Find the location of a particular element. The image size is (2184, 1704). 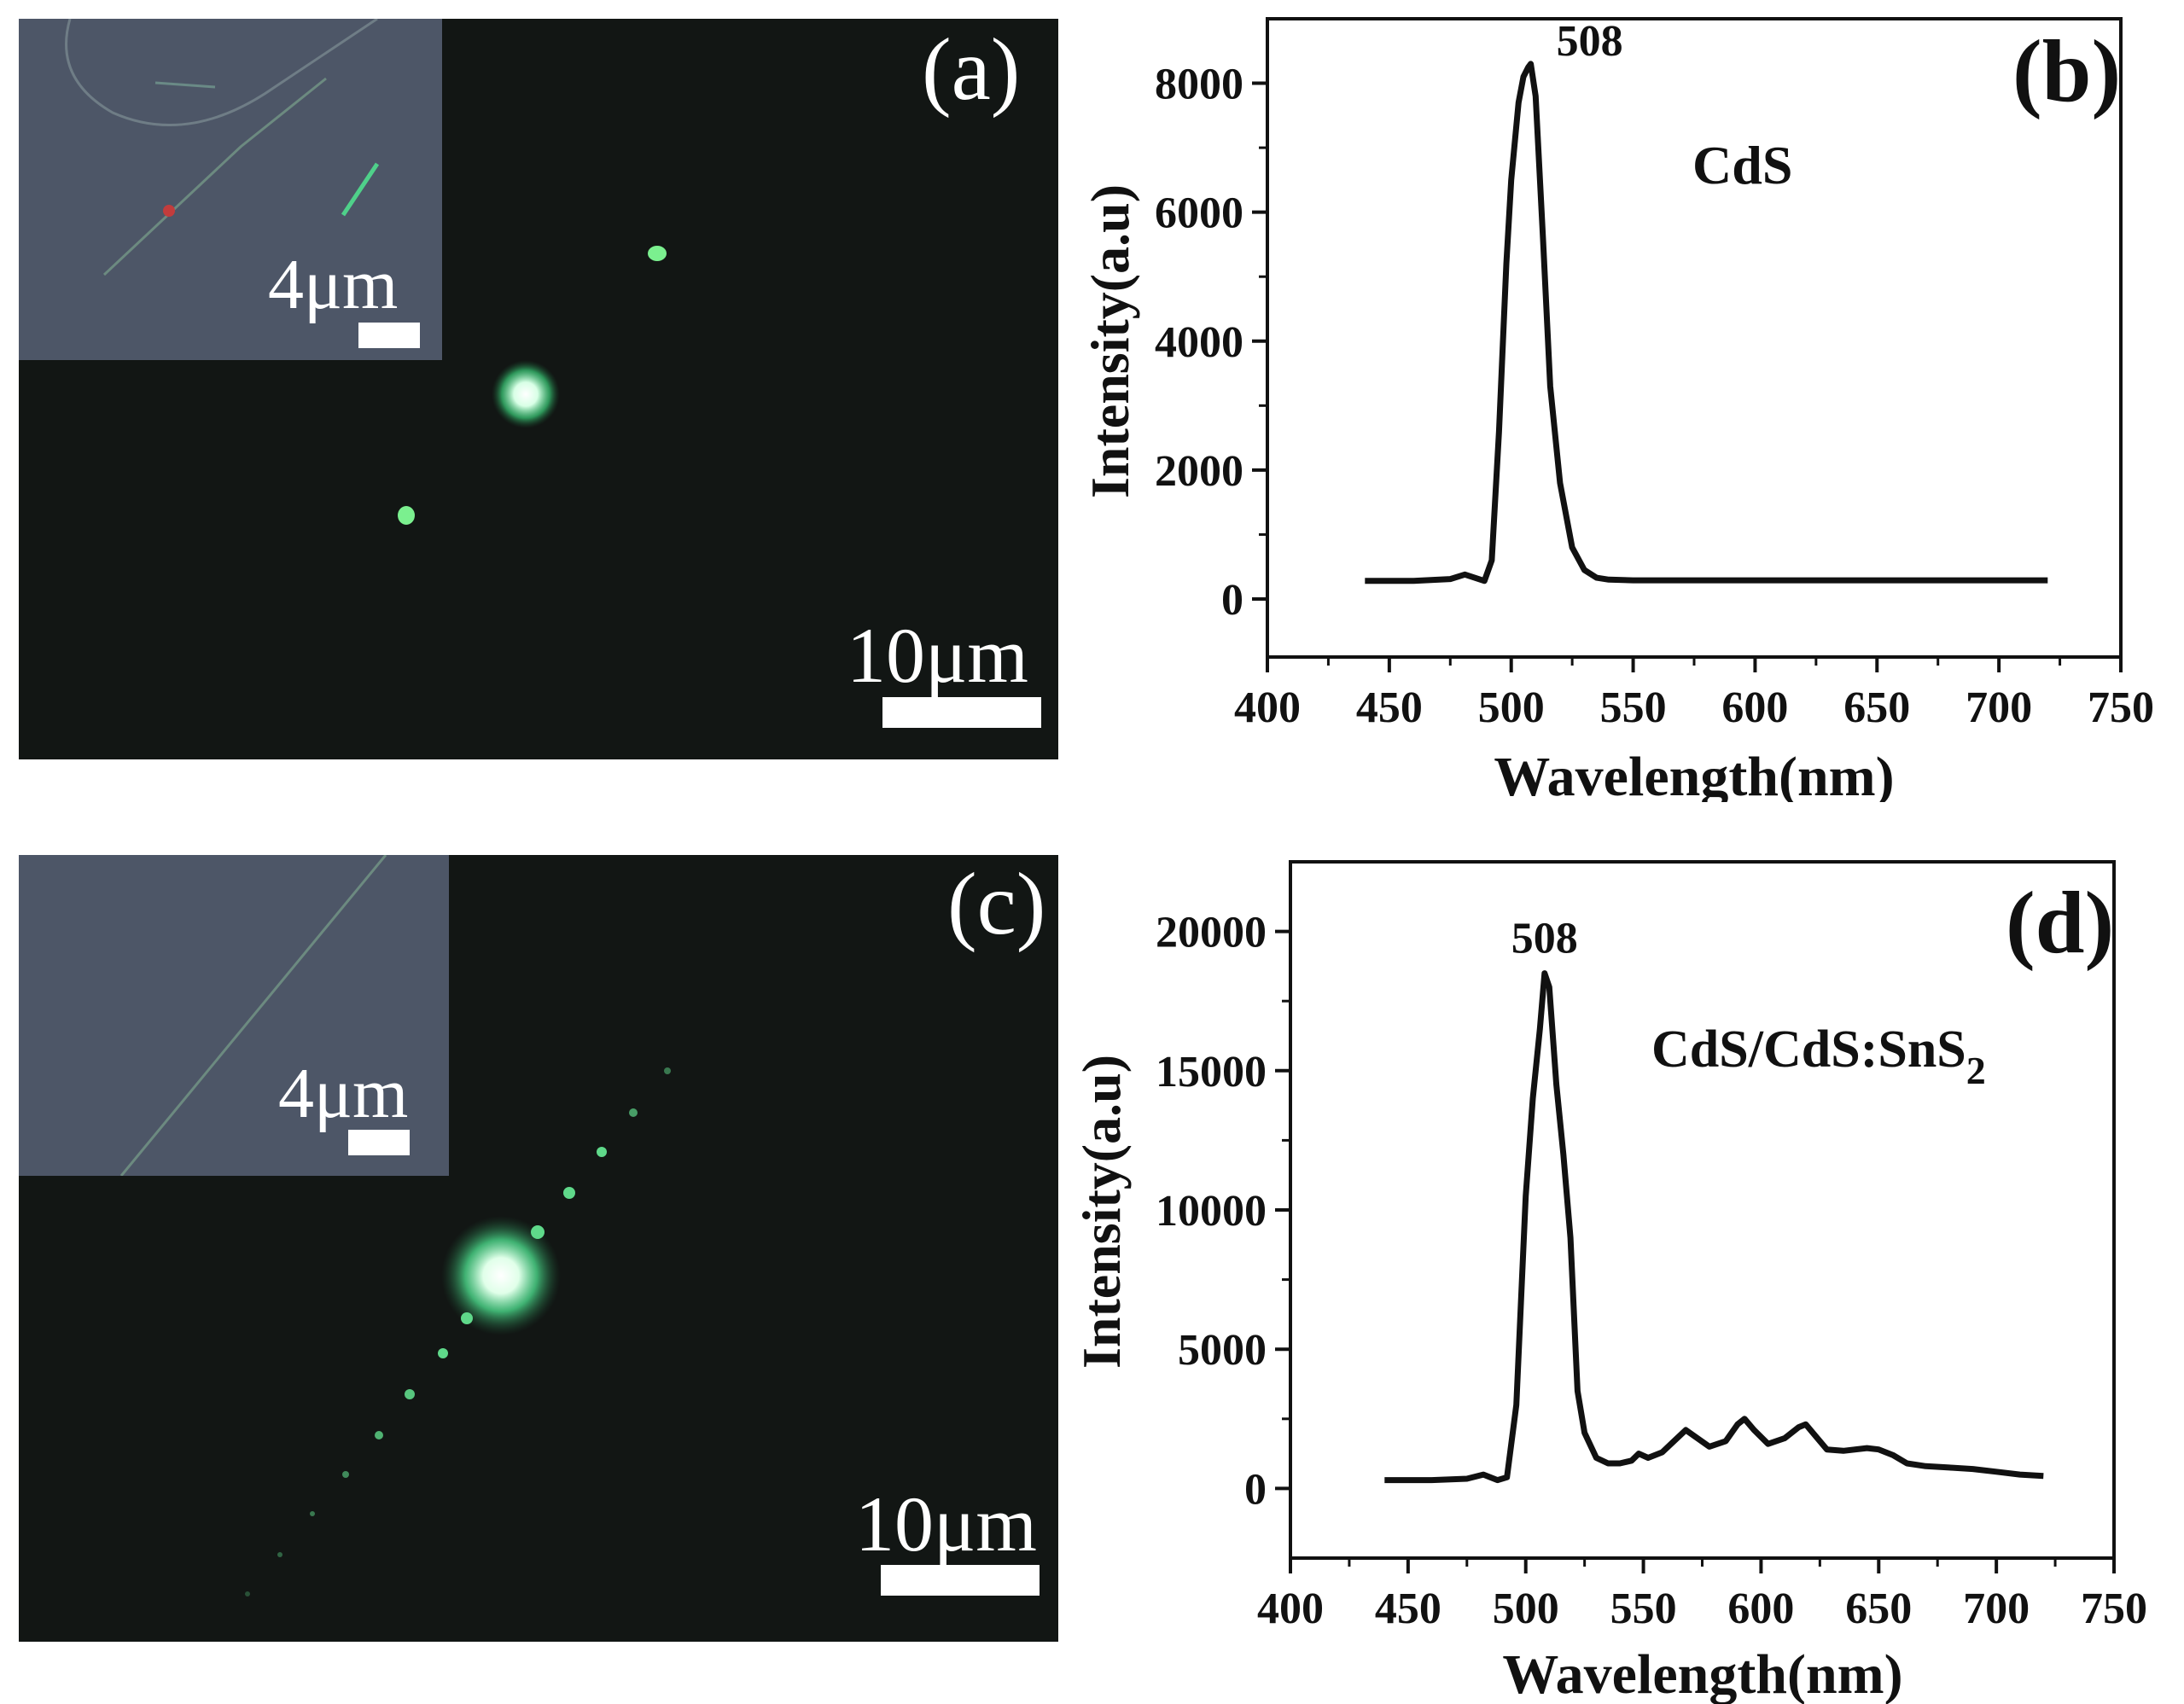

panel-label-c: (c) is located at coordinates (997, 904).